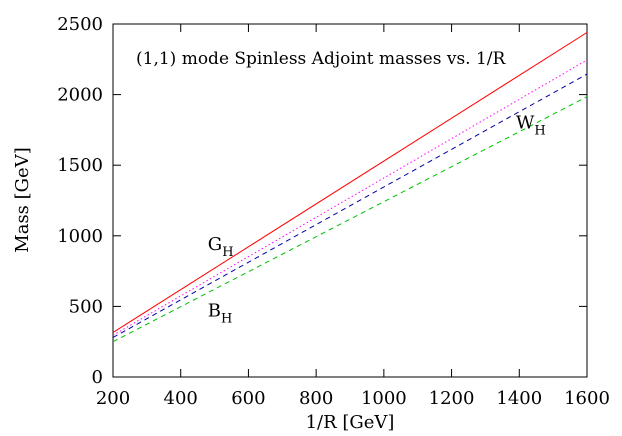 This screenshot has width=622, height=436. I want to click on y-tick-label: 1500, so click(80, 165).